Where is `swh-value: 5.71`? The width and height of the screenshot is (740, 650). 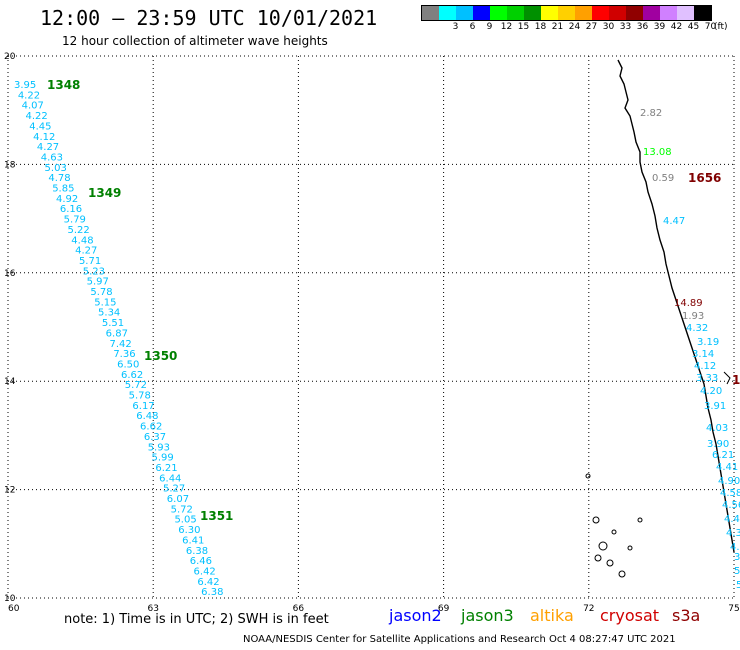 swh-value: 5.71 is located at coordinates (90, 261).